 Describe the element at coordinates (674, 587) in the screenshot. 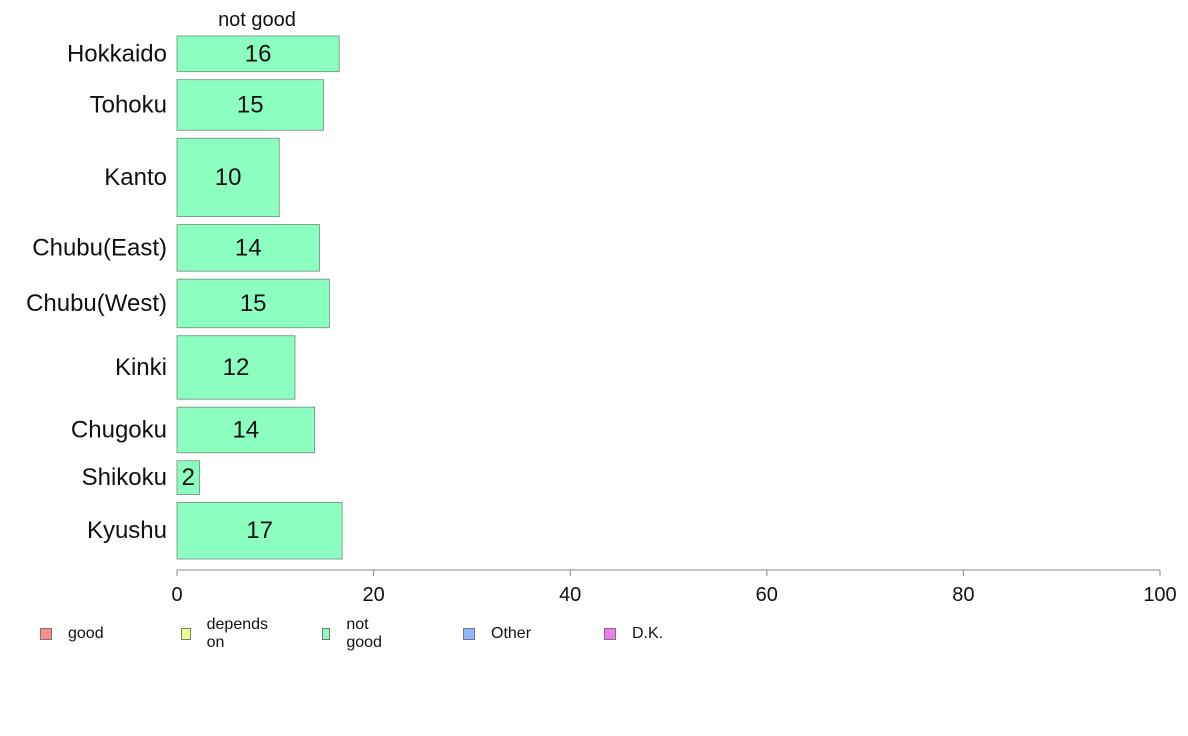

I see `x-axis: 0 20 40 60 80 100` at that location.